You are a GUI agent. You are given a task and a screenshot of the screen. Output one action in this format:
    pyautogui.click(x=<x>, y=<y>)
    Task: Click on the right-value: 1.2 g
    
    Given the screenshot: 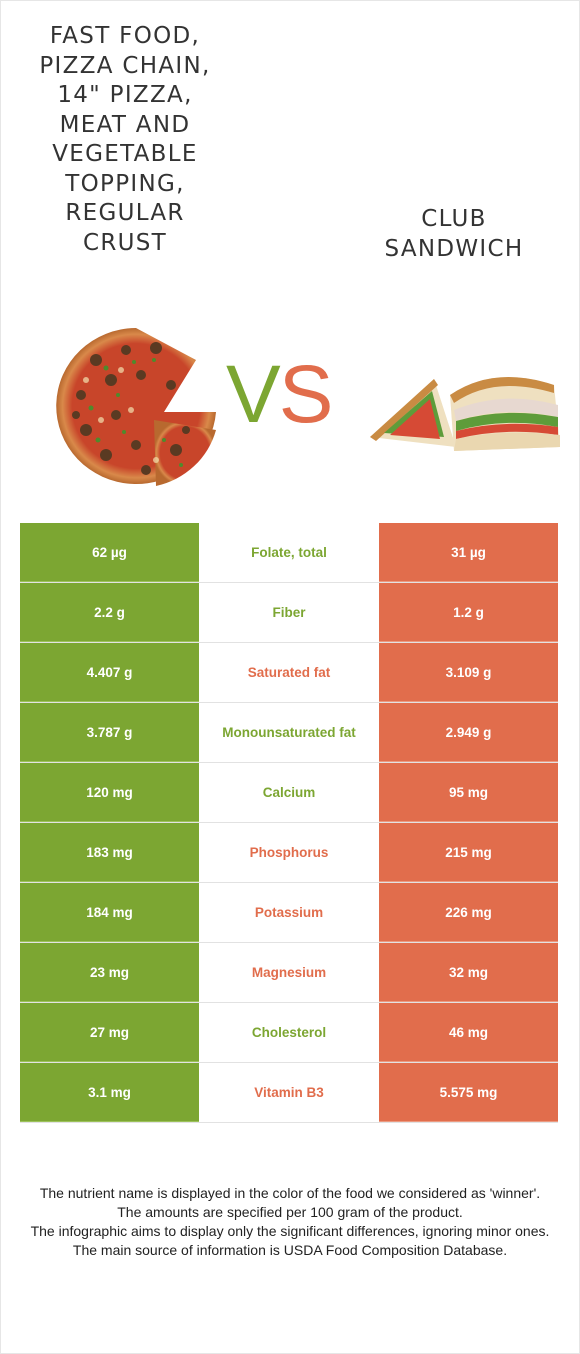 What is the action you would take?
    pyautogui.click(x=468, y=612)
    